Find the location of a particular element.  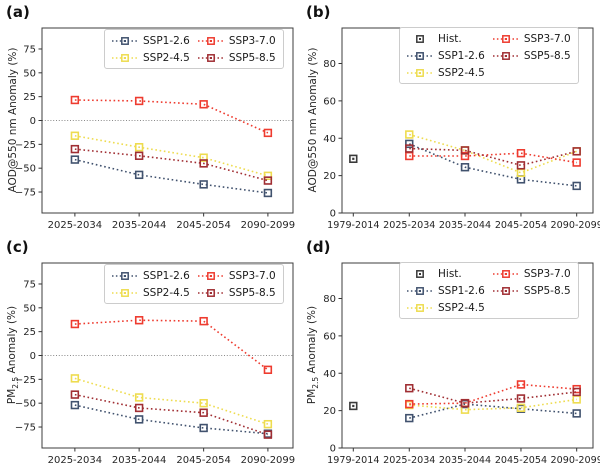

y-axis-ticks: 0 20 40 60 80 is located at coordinates (332, 374).